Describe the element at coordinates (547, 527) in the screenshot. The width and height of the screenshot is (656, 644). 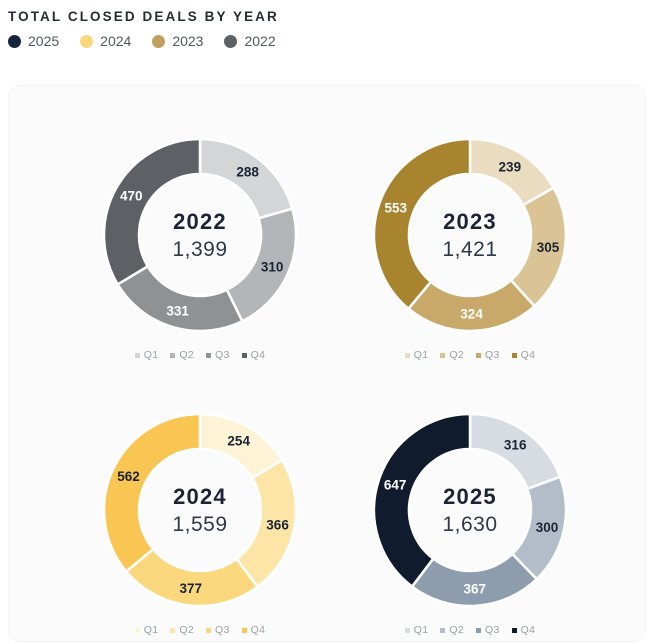
I see `slice-value-label: 300` at that location.